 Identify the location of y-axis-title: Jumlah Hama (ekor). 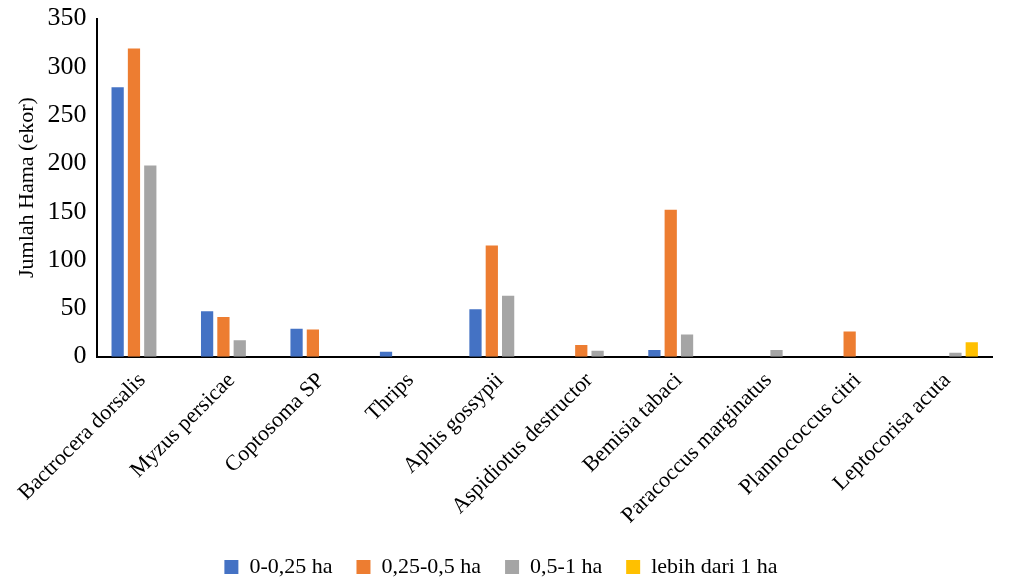
(25, 188).